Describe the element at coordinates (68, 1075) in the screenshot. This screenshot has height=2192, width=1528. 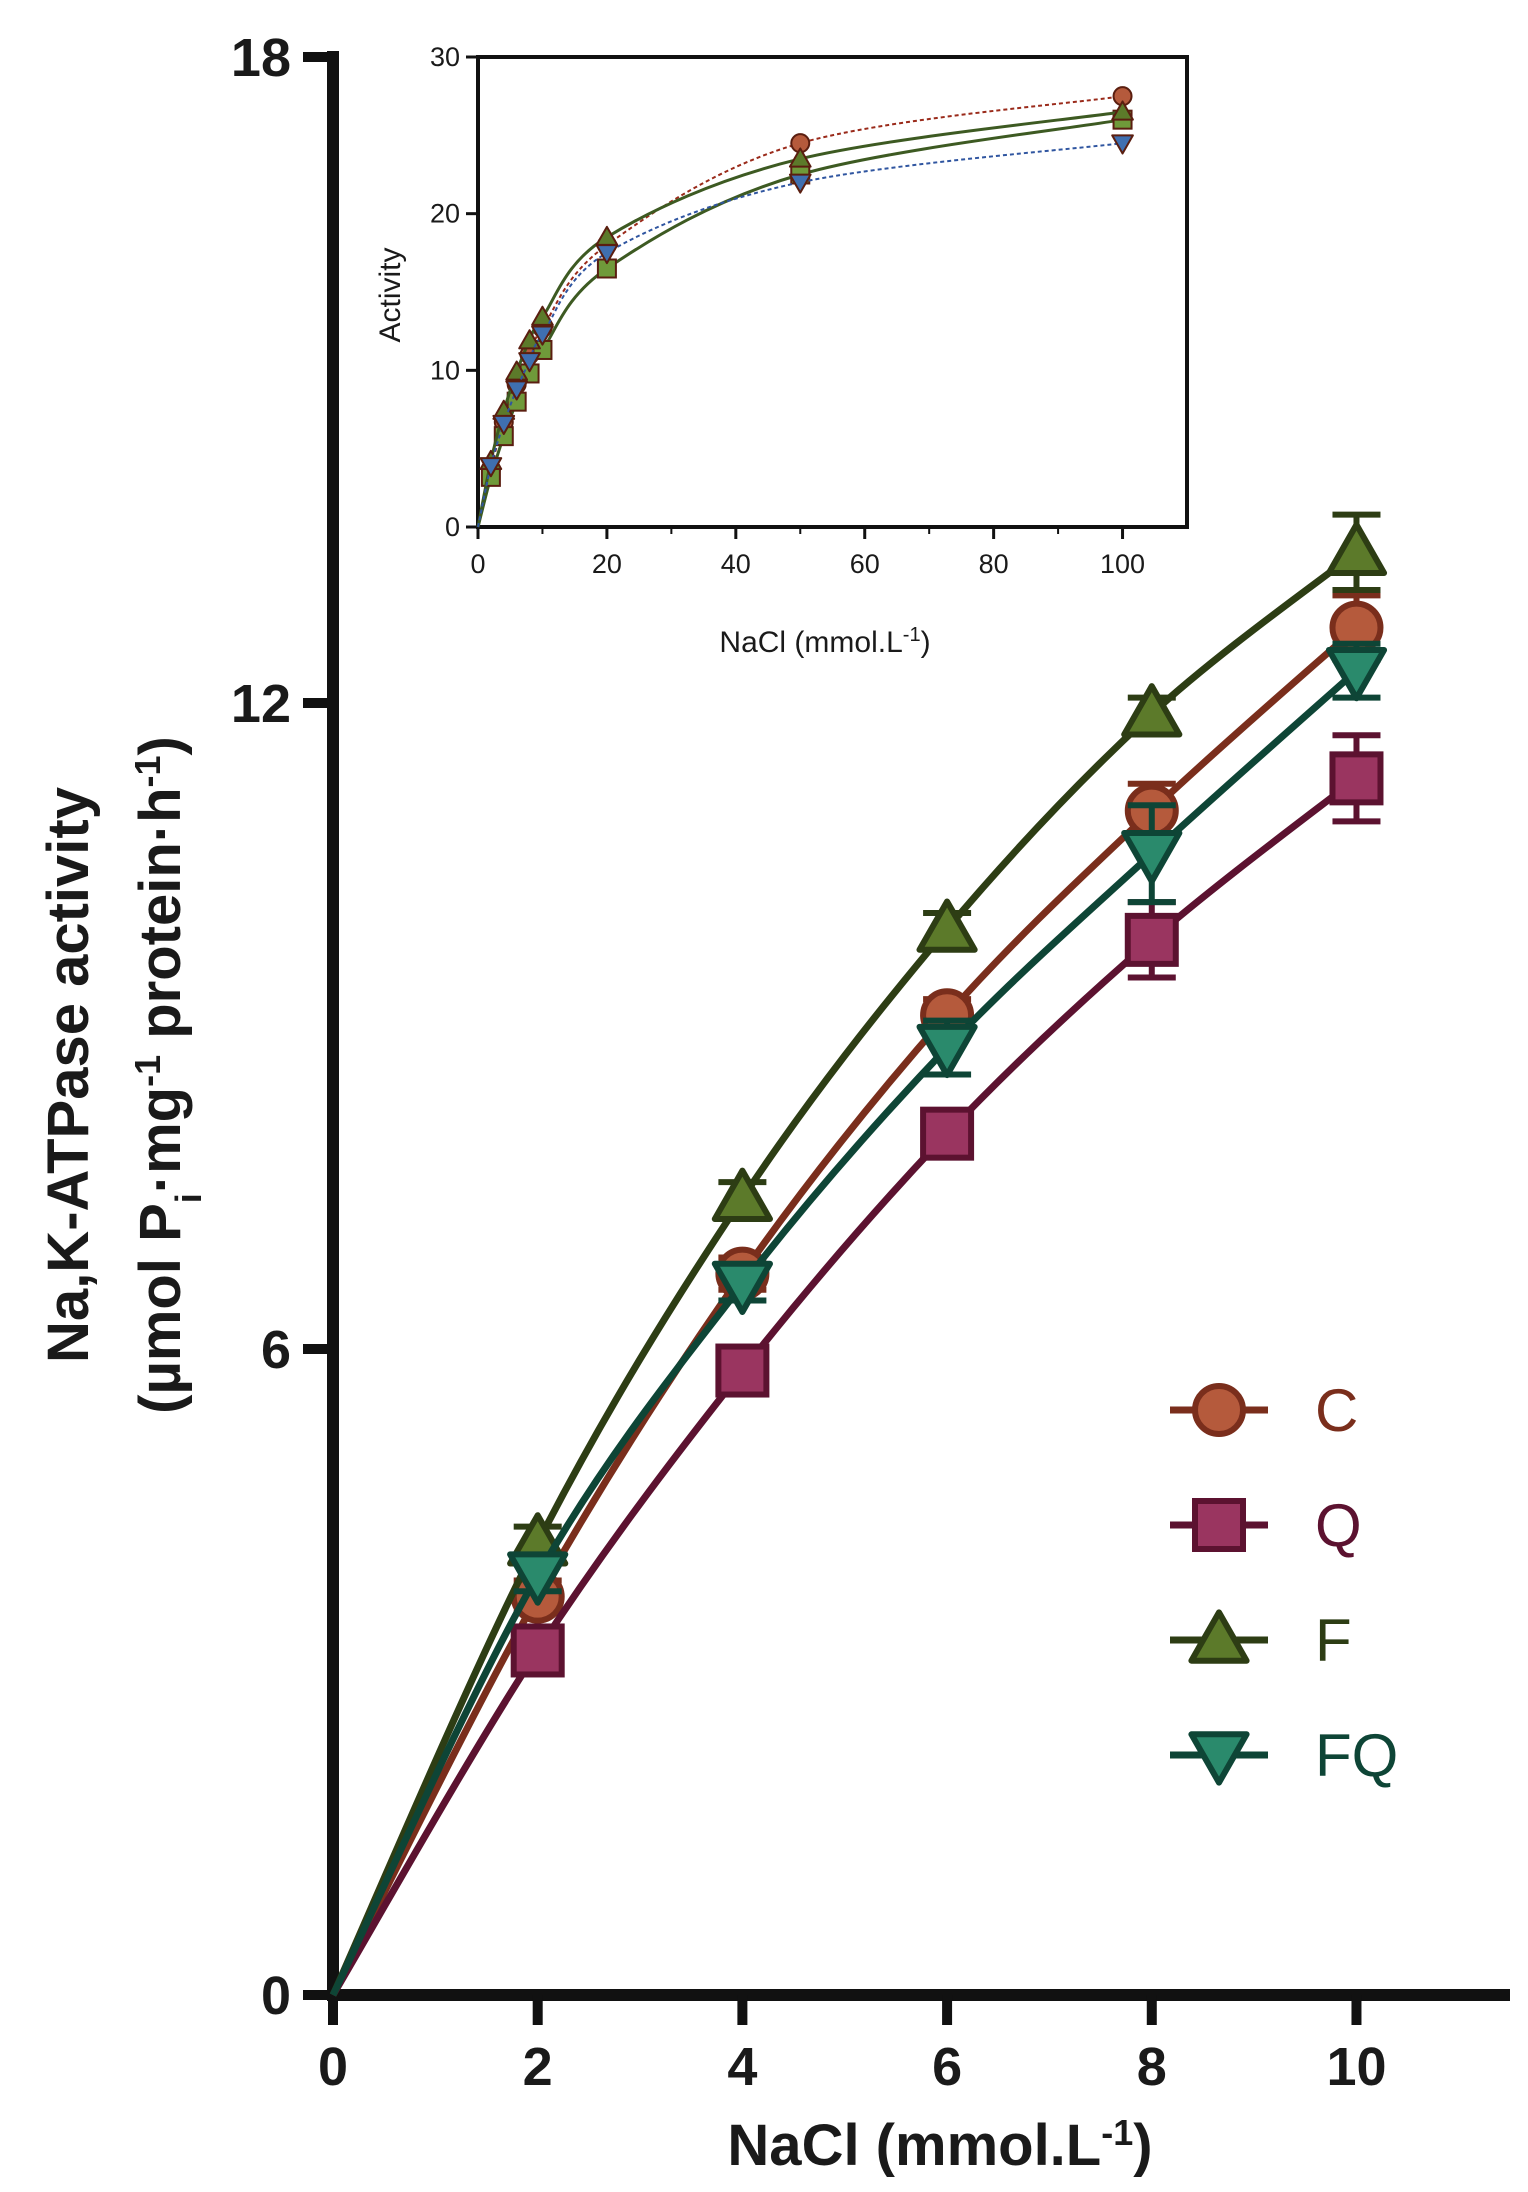
I see `main-y-axis-title-line1: Na,K-ATPase activity` at that location.